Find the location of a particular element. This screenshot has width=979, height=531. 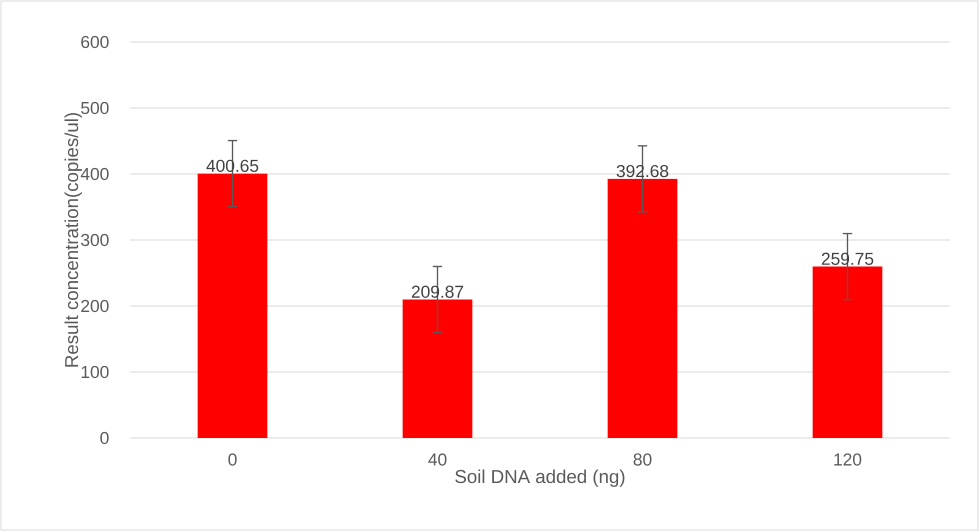

y-tick-label: 100 is located at coordinates (95, 372).